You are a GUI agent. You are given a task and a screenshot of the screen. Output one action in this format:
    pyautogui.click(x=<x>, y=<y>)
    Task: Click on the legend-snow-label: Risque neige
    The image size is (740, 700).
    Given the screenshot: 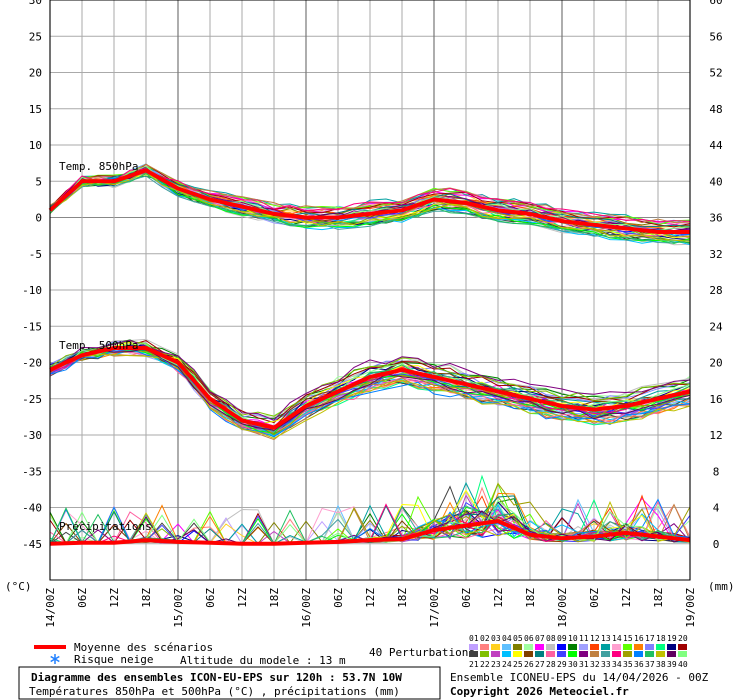 What is the action you would take?
    pyautogui.click(x=113, y=659)
    